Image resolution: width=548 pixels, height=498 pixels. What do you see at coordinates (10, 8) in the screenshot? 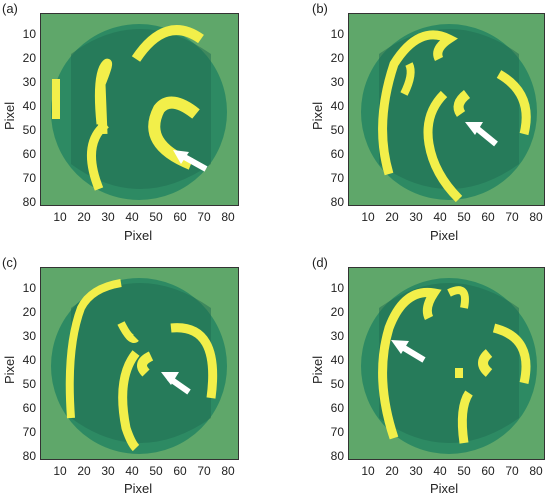
I see `panel-label: (a)` at bounding box center [10, 8].